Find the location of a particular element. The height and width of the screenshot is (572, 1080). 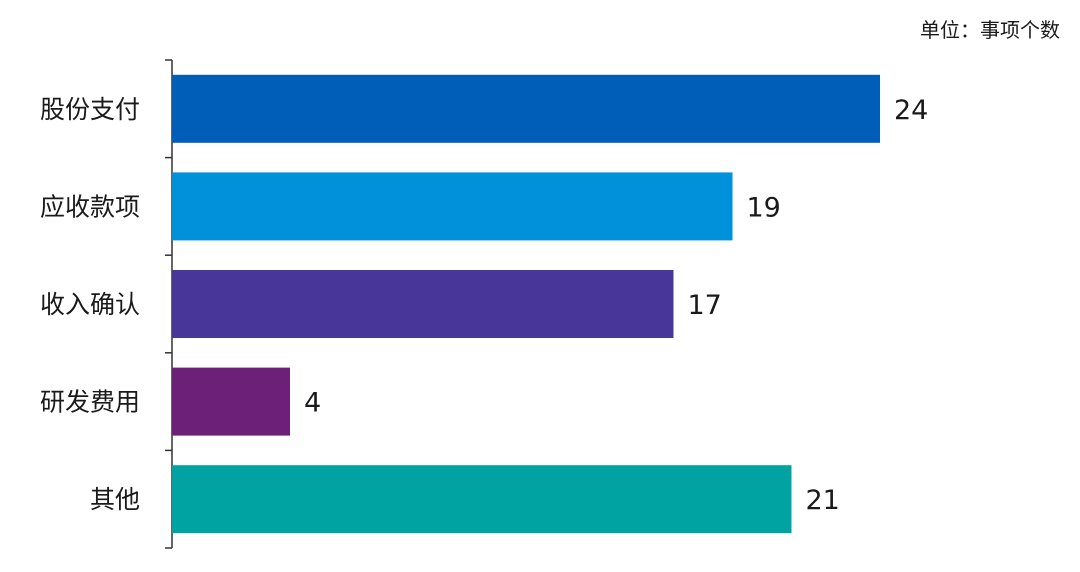

value-label: 24 is located at coordinates (911, 110).